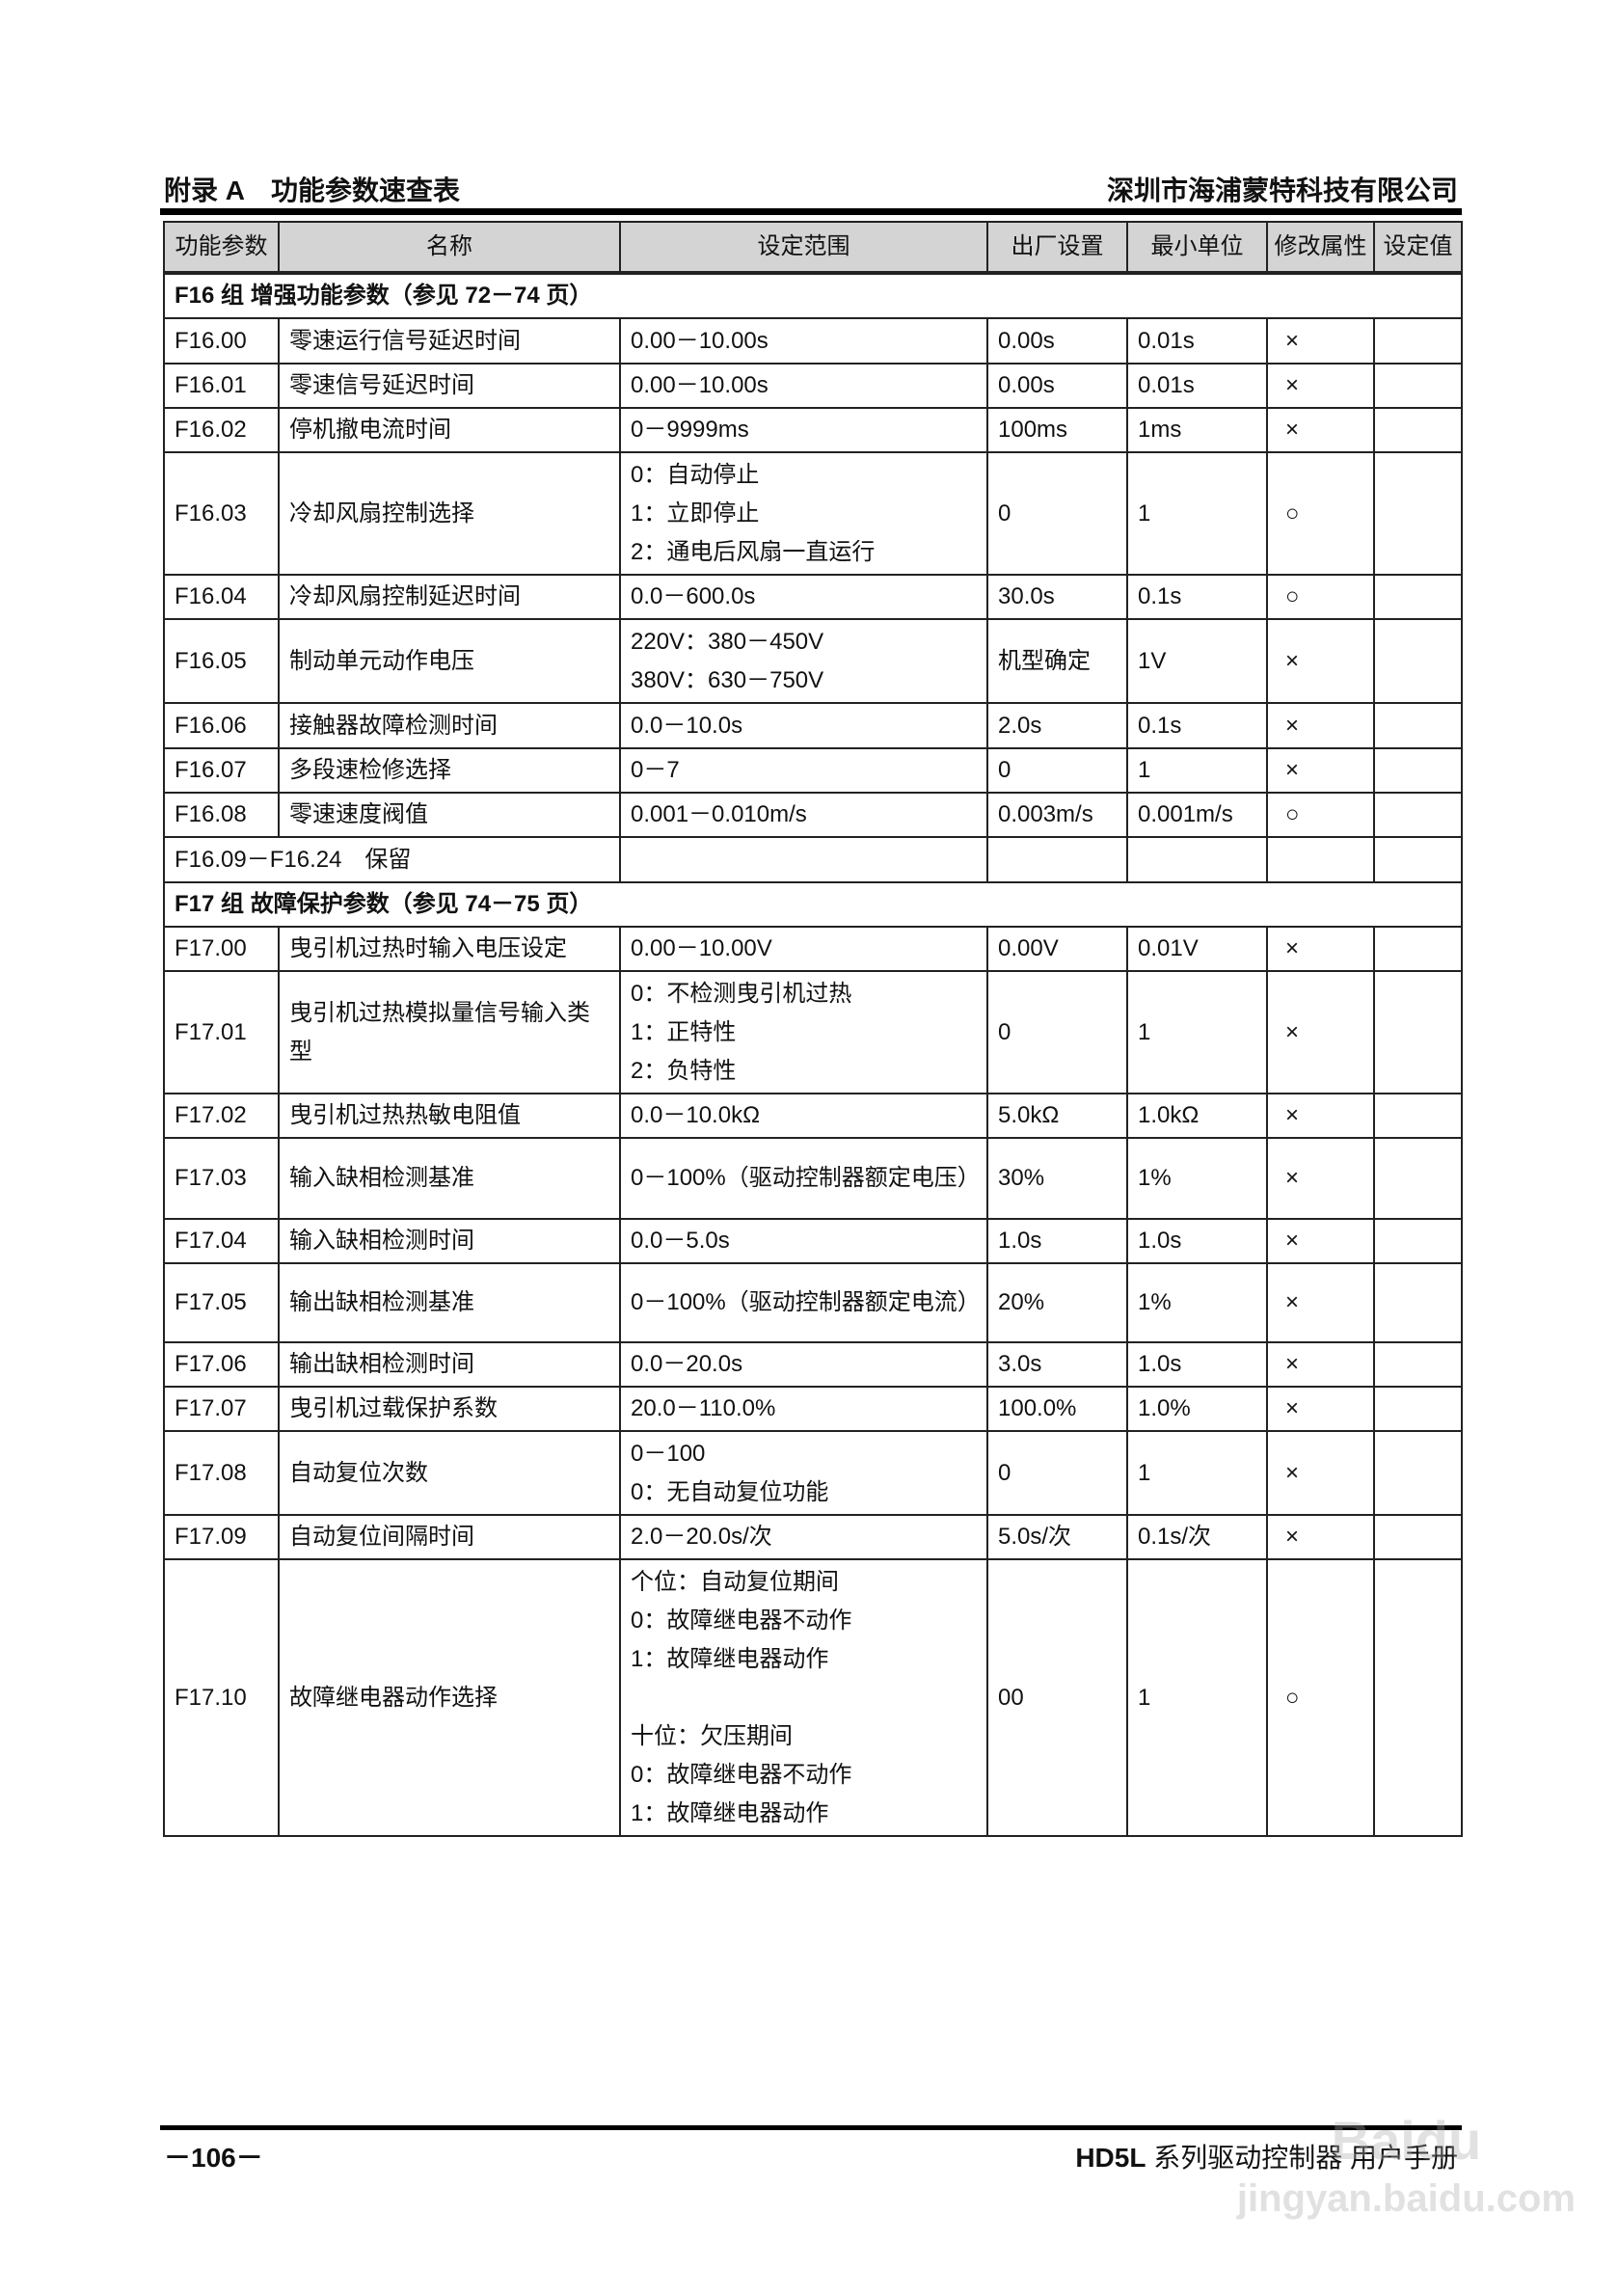 Image resolution: width=1618 pixels, height=2296 pixels. I want to click on table-row: F17.08 自动复位次数 0－100 0：无自动复位功能 0 1 ×, so click(813, 1473).